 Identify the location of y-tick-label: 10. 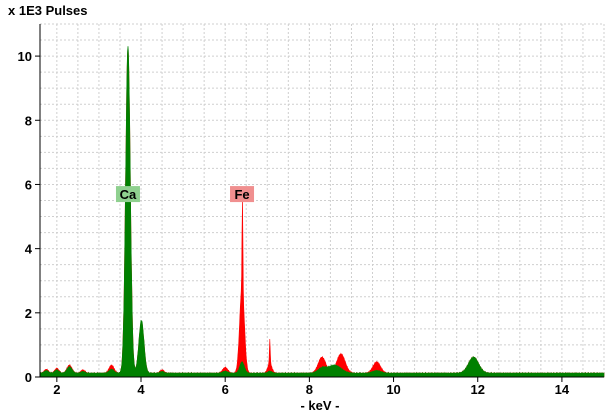
(25, 56).